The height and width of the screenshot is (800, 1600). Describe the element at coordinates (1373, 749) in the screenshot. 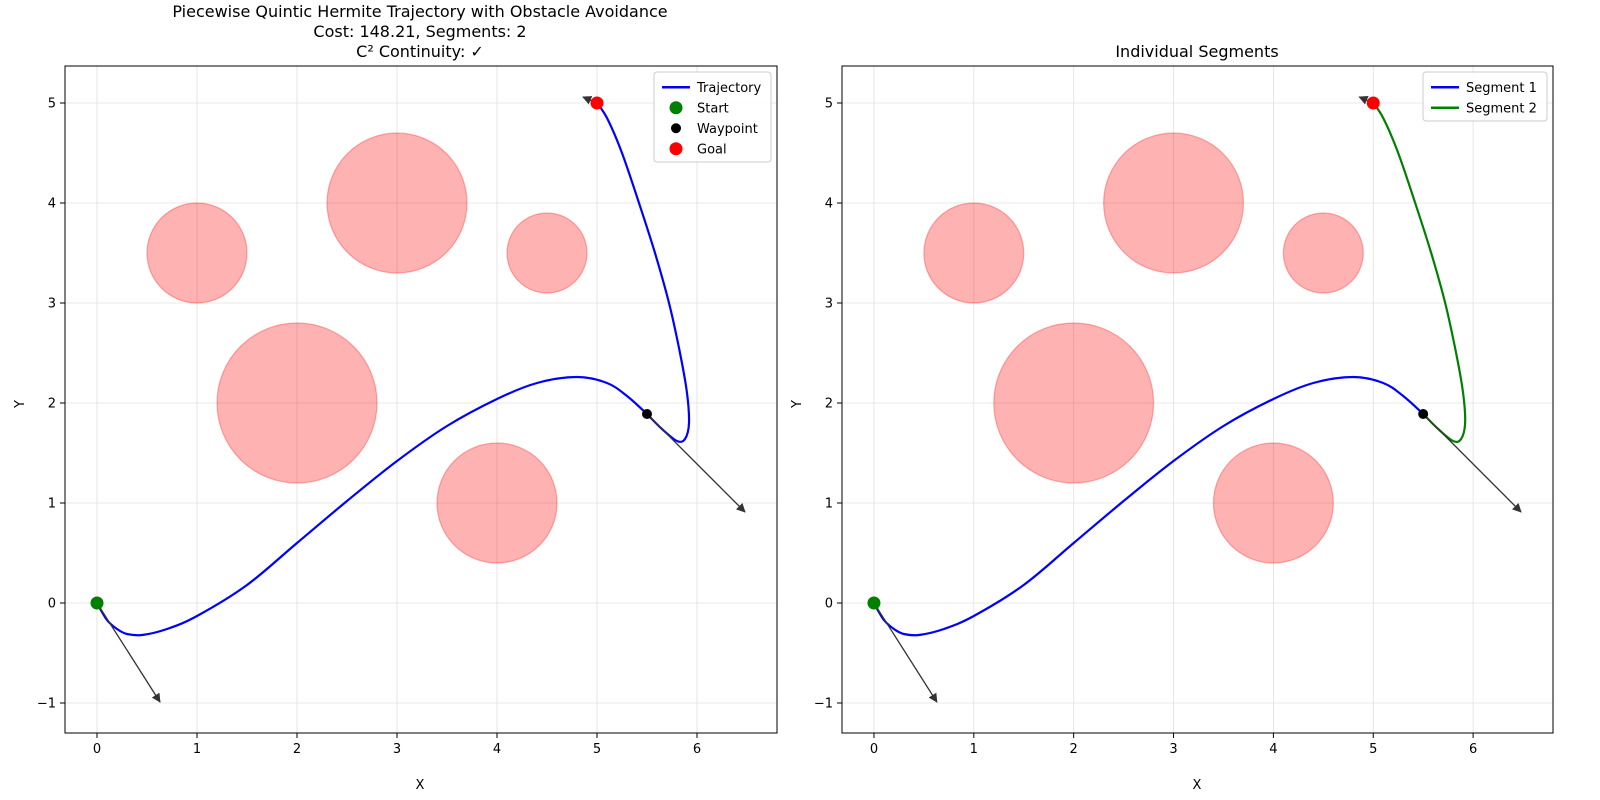

I see `right-x-tick-label-5: 5` at that location.